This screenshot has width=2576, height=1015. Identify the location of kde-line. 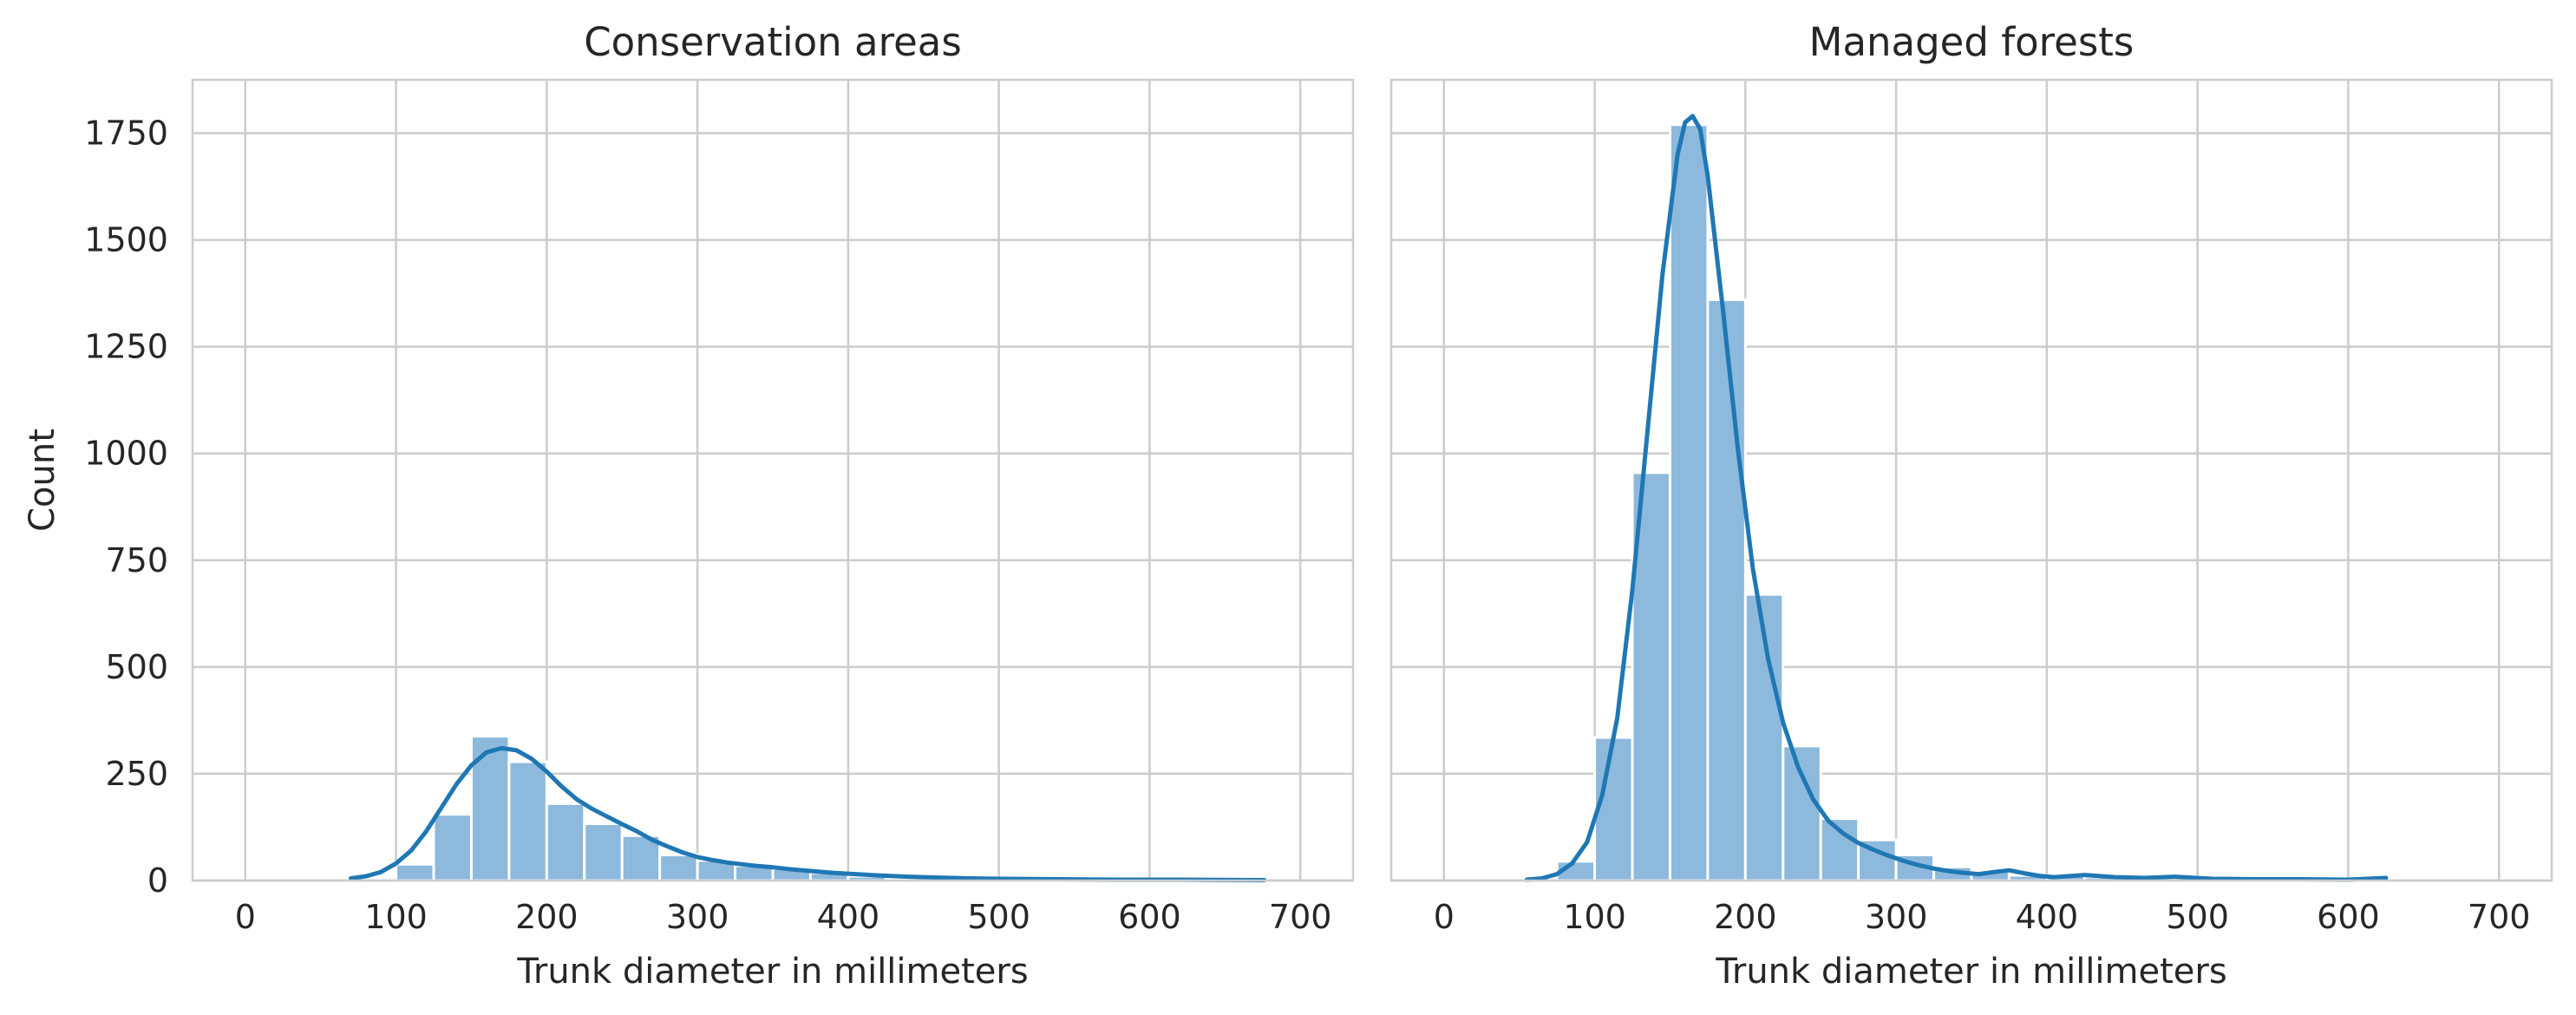
(807, 813).